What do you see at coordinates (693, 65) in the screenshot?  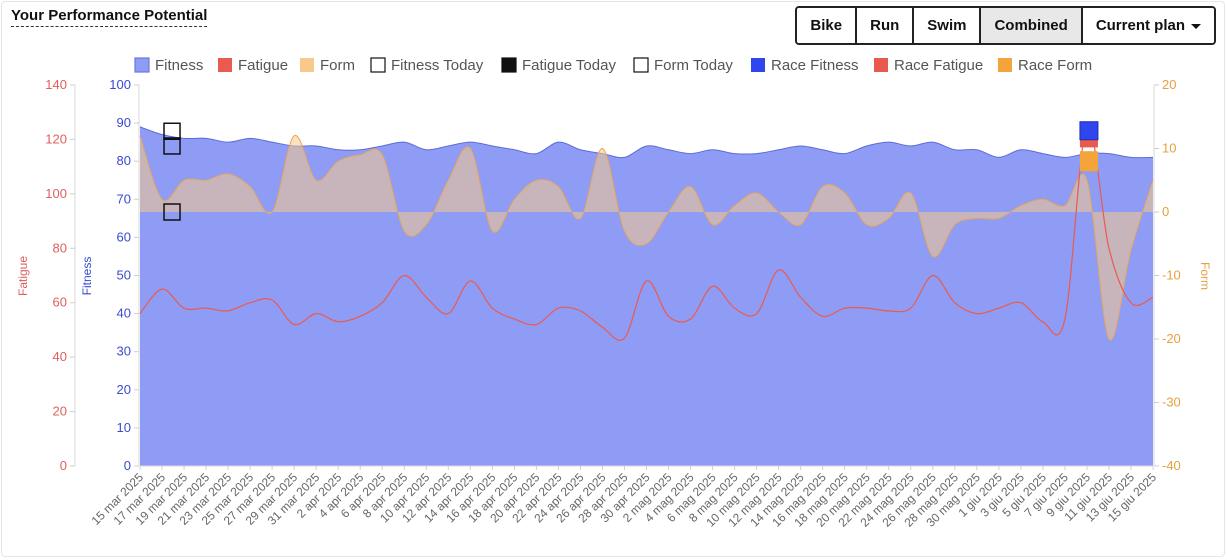 I see `legend-item-label: Form Today` at bounding box center [693, 65].